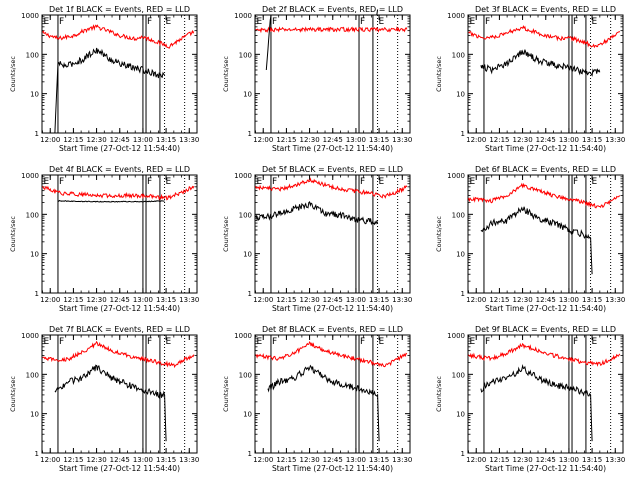 This screenshot has width=640, height=480. What do you see at coordinates (545, 9) in the screenshot?
I see `panel-title: Det 3f BLACK = Events, RED = LLD` at bounding box center [545, 9].